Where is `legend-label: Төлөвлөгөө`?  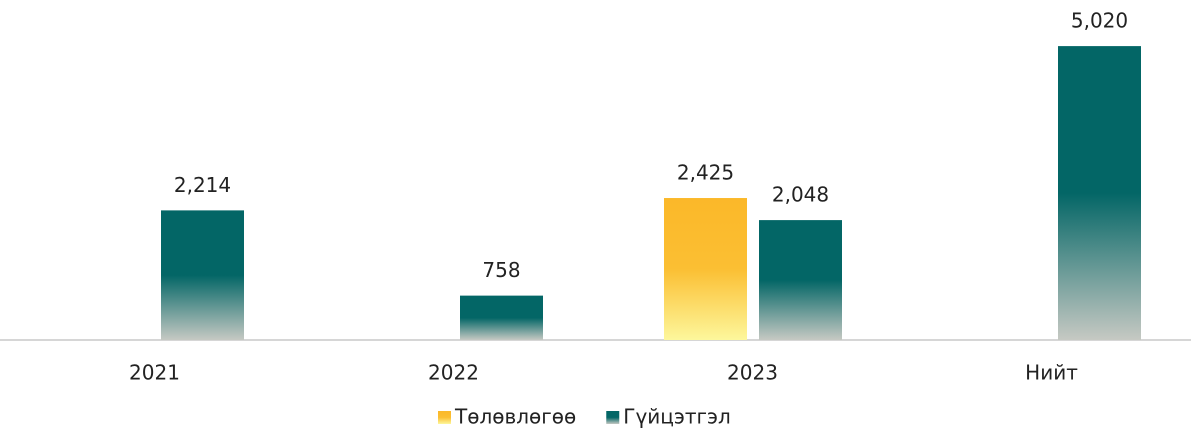 legend-label: Төлөвлөгөө is located at coordinates (515, 417).